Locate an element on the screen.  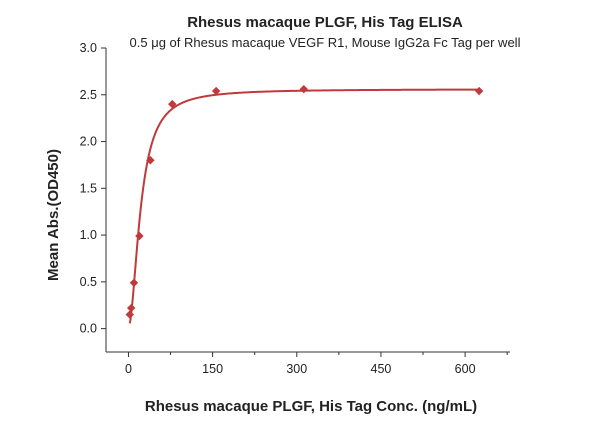
x-tick-label: 150 is located at coordinates (212, 369).